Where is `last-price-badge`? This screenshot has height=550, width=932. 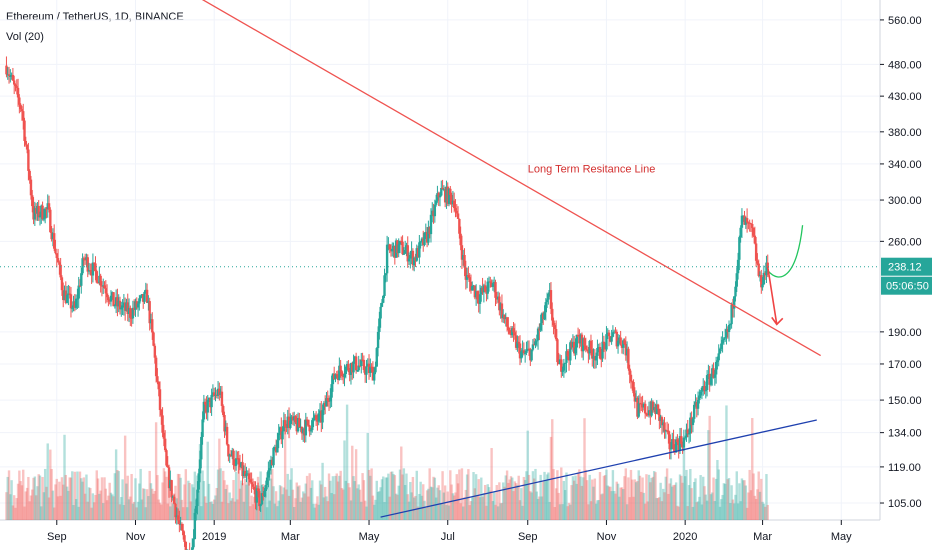 last-price-badge is located at coordinates (906, 266).